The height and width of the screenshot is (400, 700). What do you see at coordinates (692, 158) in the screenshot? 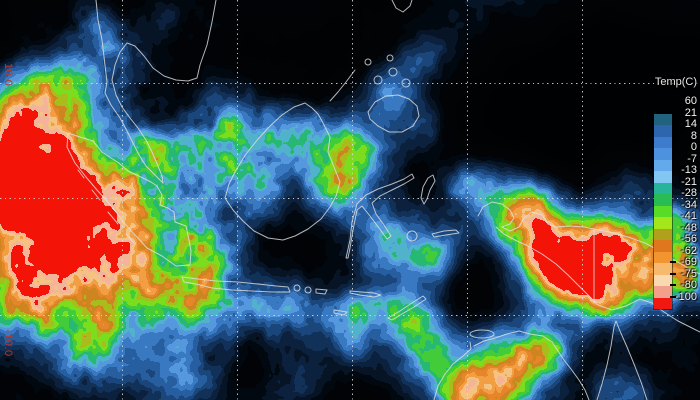
I see `legend-tick-label: -7` at bounding box center [692, 158].